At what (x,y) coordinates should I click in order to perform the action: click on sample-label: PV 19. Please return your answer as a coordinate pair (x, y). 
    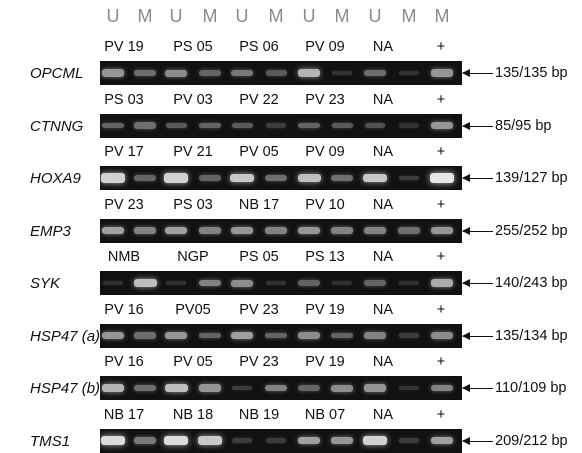
    Looking at the image, I should click on (325, 362).